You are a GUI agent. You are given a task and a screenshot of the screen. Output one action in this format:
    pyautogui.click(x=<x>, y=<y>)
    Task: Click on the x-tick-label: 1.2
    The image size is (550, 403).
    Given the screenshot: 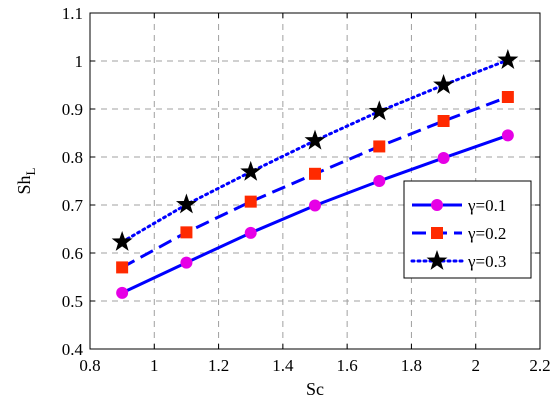 What is the action you would take?
    pyautogui.click(x=218, y=365)
    